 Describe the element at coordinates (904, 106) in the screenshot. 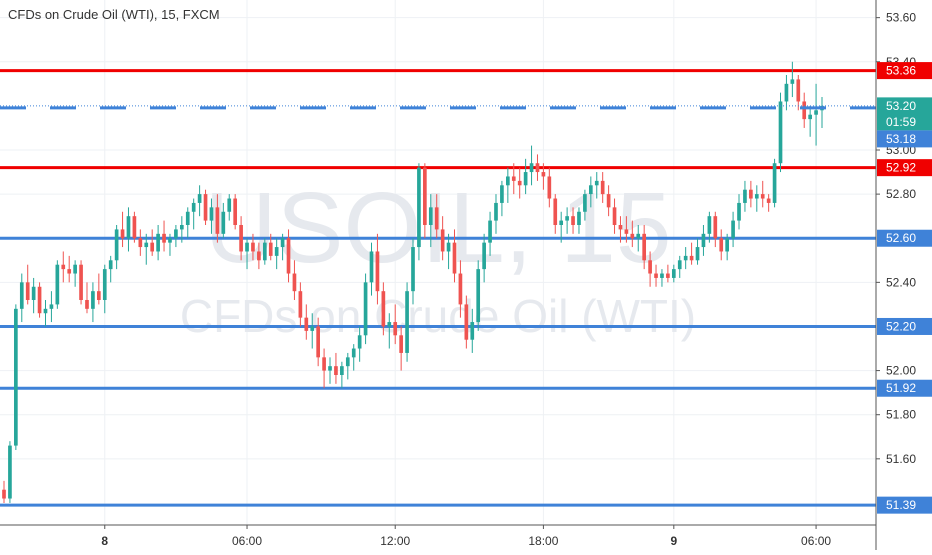

I see `last-price-label-bg` at that location.